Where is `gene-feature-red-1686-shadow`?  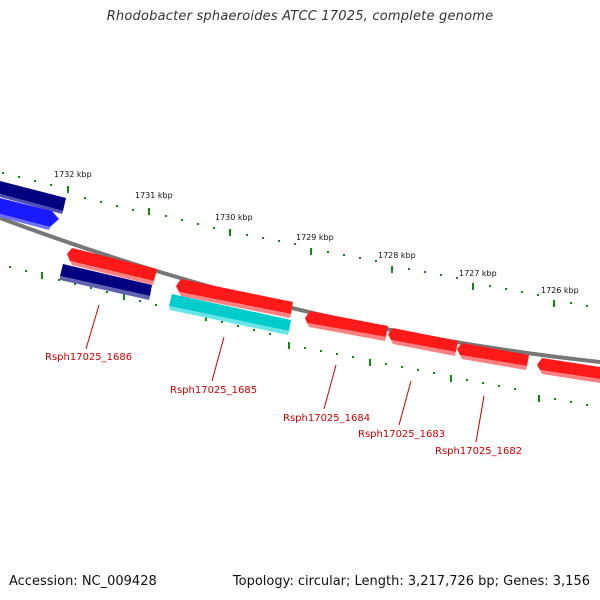
gene-feature-red-1686-shadow is located at coordinates (112, 273).